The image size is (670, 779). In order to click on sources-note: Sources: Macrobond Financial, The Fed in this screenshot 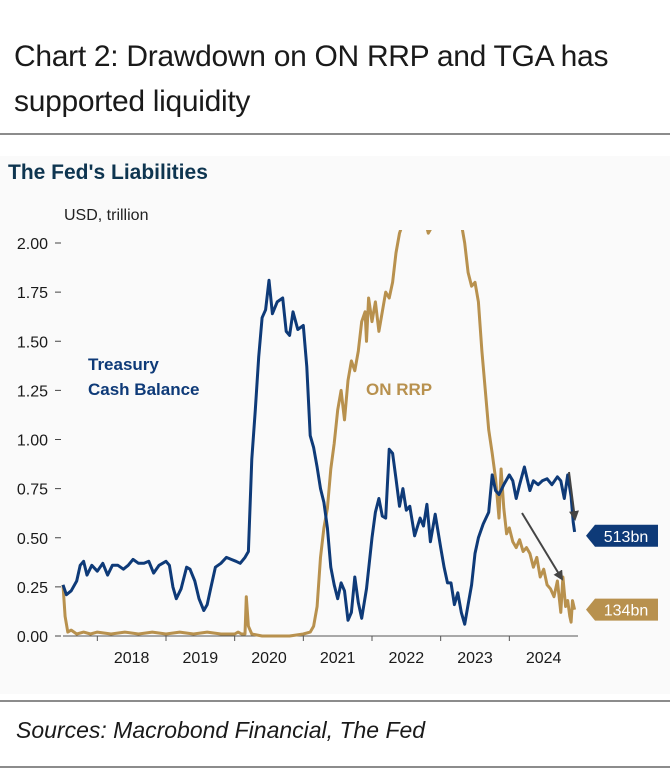, I will do `click(221, 730)`.